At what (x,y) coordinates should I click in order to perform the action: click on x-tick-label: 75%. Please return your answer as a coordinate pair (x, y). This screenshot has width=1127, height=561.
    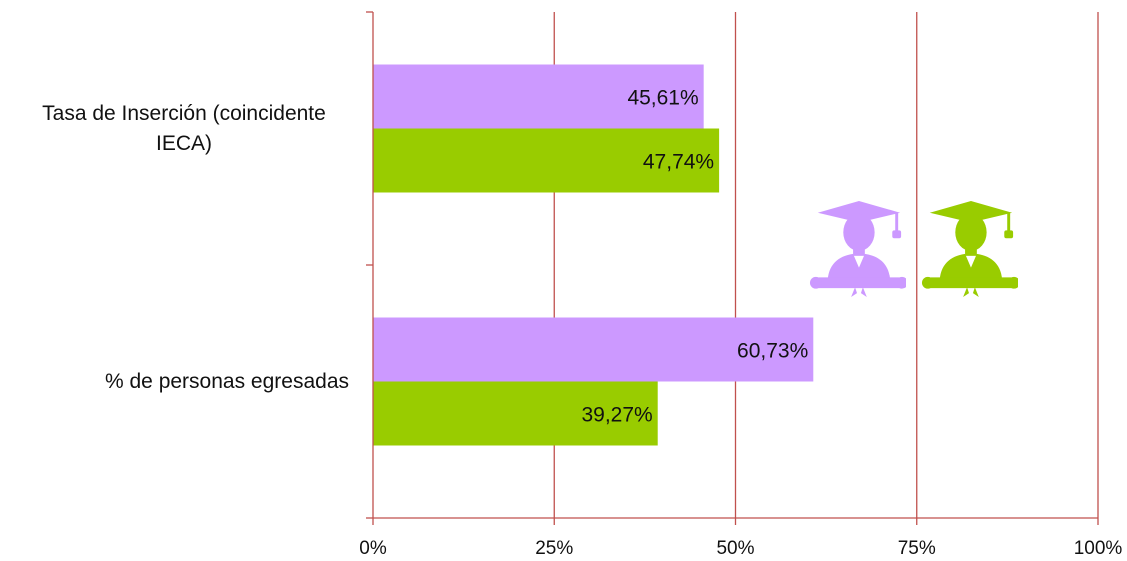
    Looking at the image, I should click on (917, 548).